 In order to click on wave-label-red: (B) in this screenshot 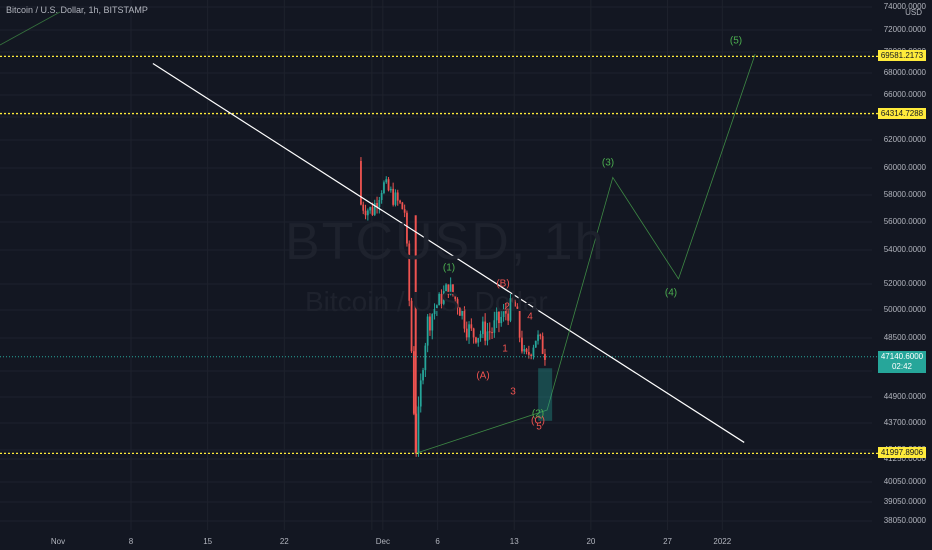, I will do `click(503, 284)`.